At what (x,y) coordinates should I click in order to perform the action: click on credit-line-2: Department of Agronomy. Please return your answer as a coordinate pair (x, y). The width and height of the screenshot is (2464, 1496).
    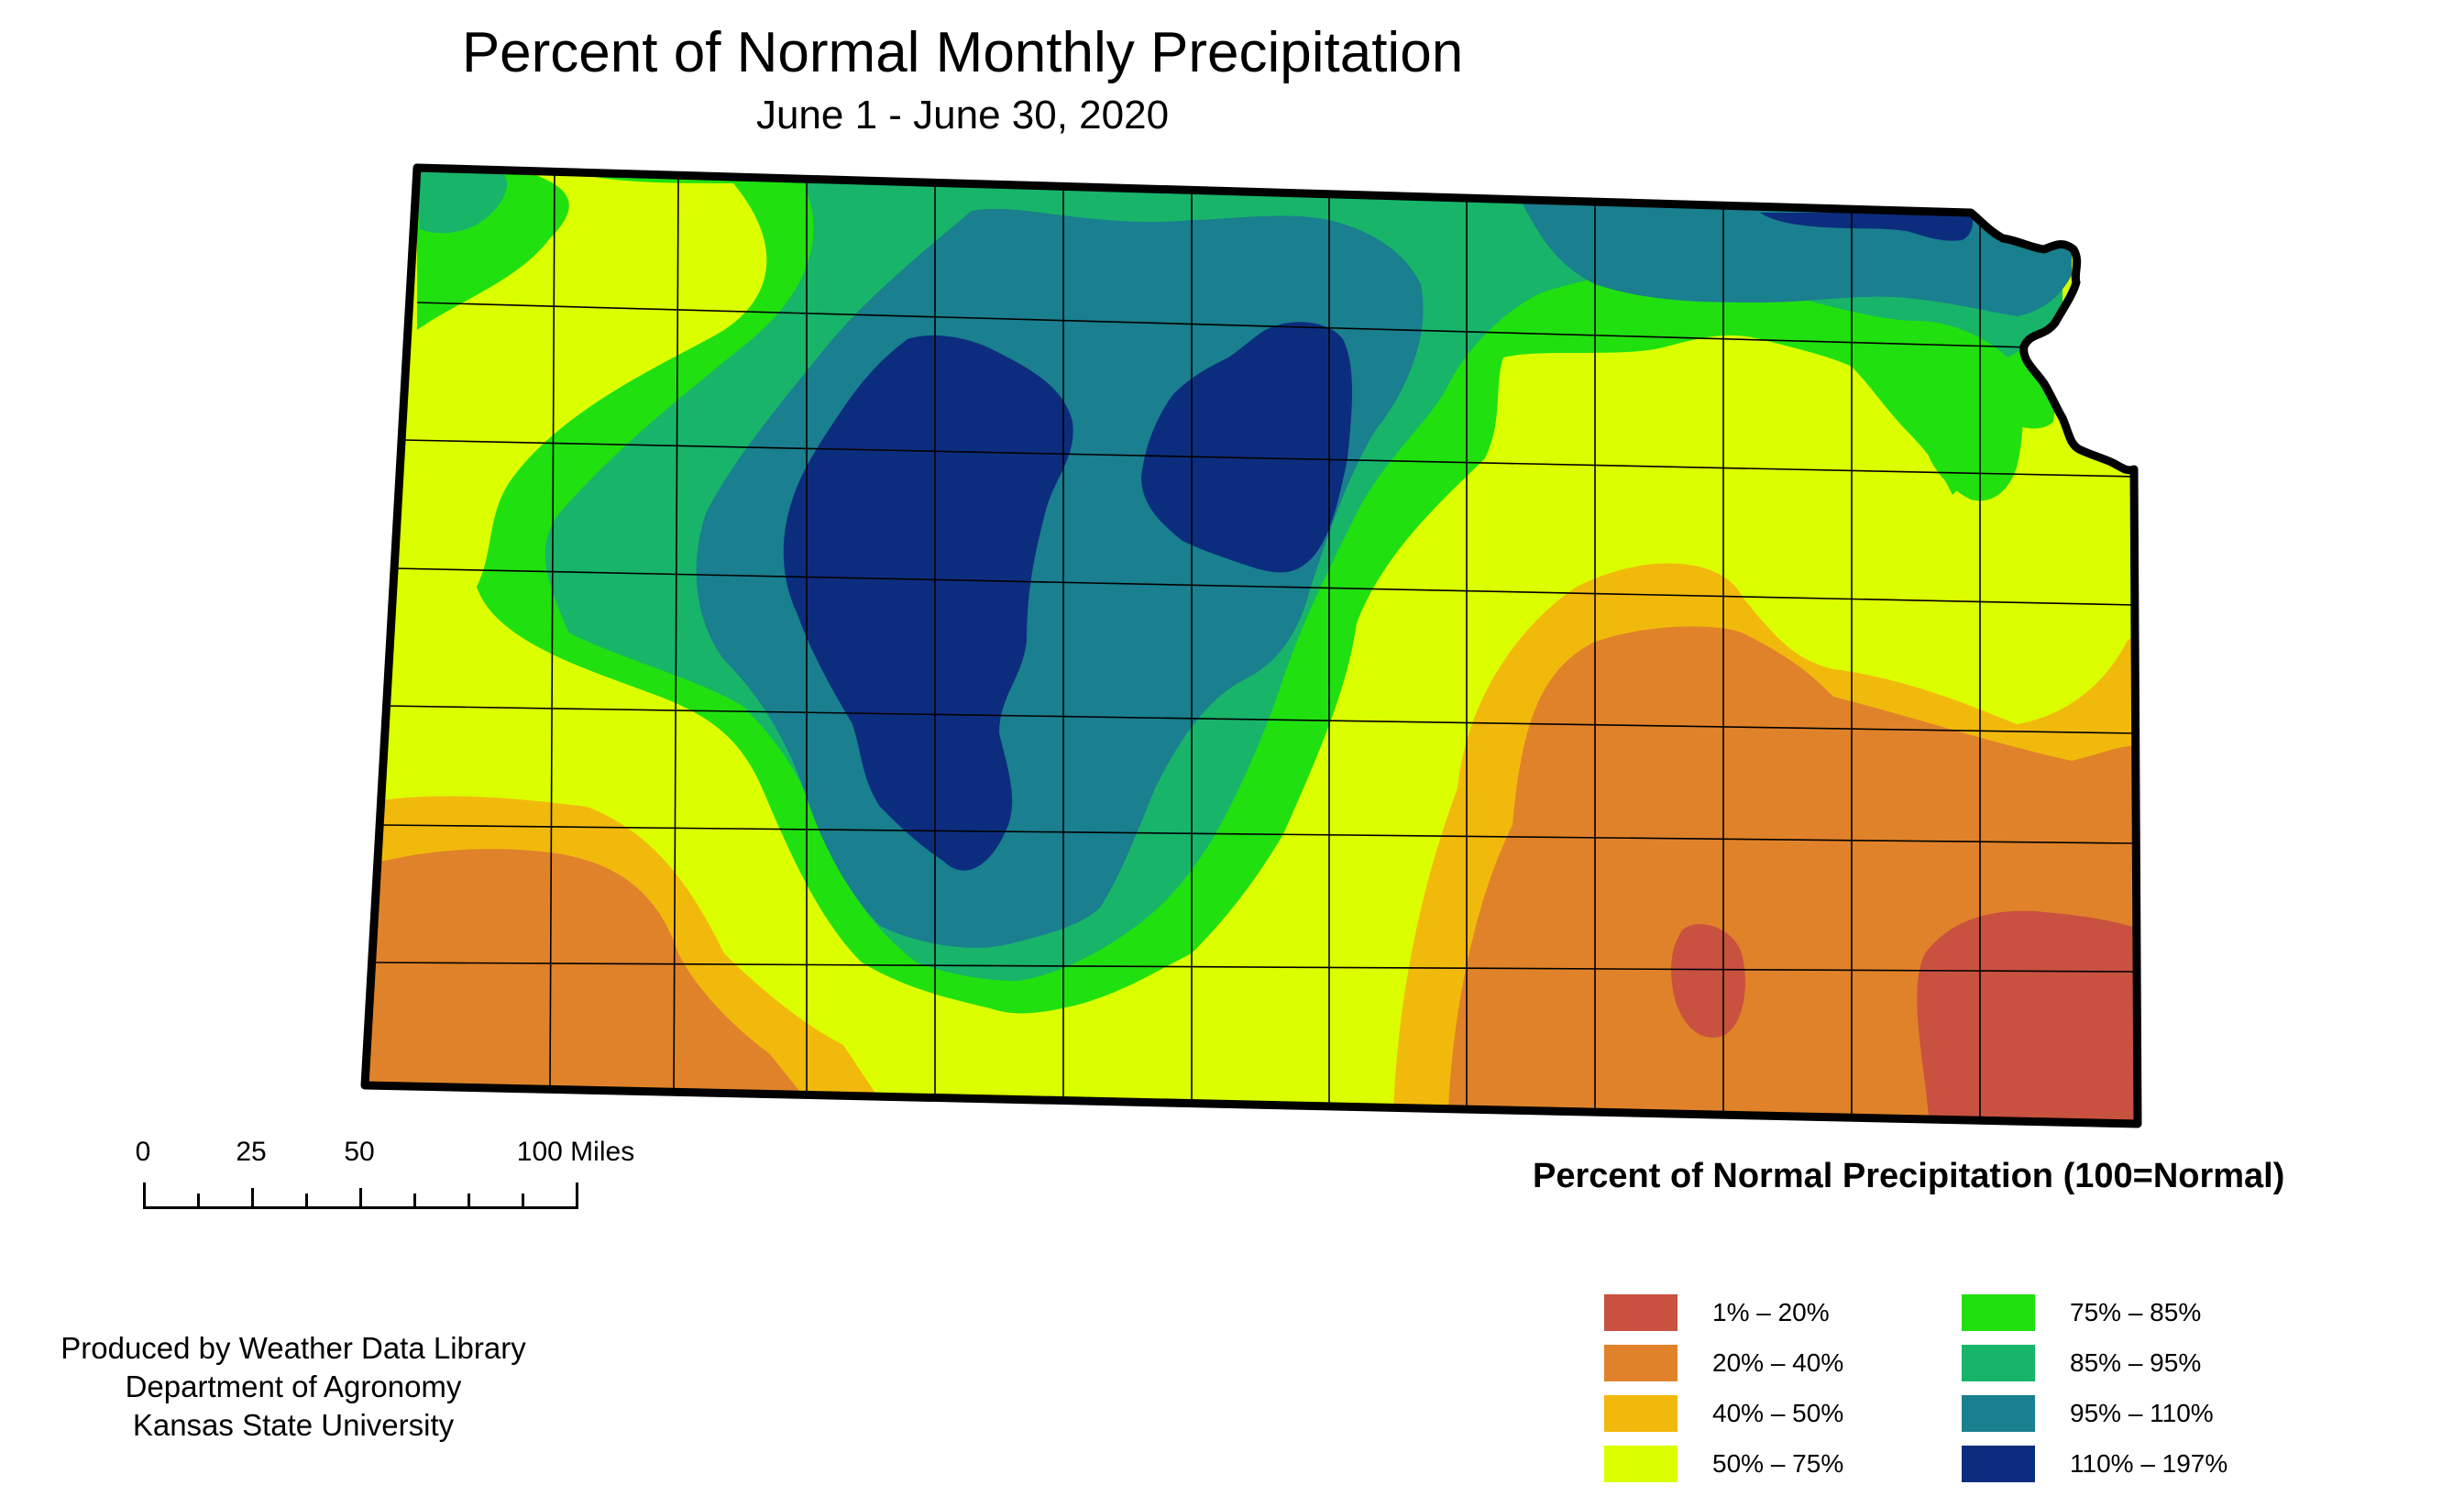
    Looking at the image, I should click on (293, 1386).